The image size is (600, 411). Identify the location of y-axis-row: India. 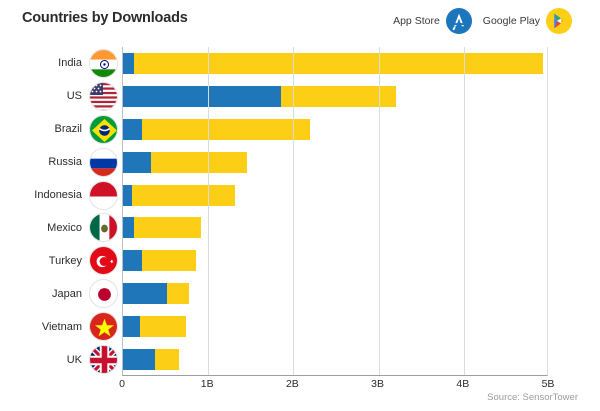
(61, 63).